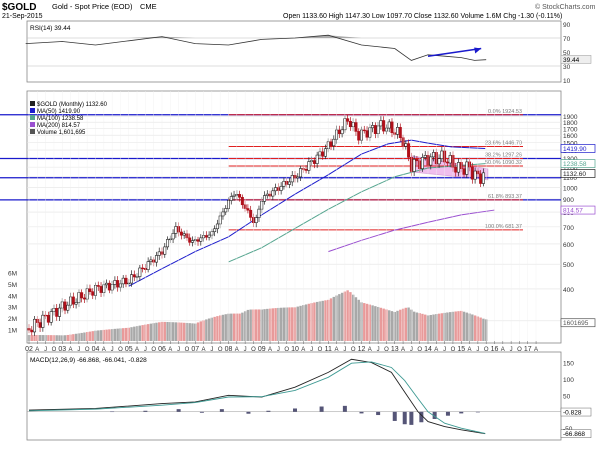 The width and height of the screenshot is (600, 450). Describe the element at coordinates (570, 188) in the screenshot. I see `price-tick-label: 1000` at that location.